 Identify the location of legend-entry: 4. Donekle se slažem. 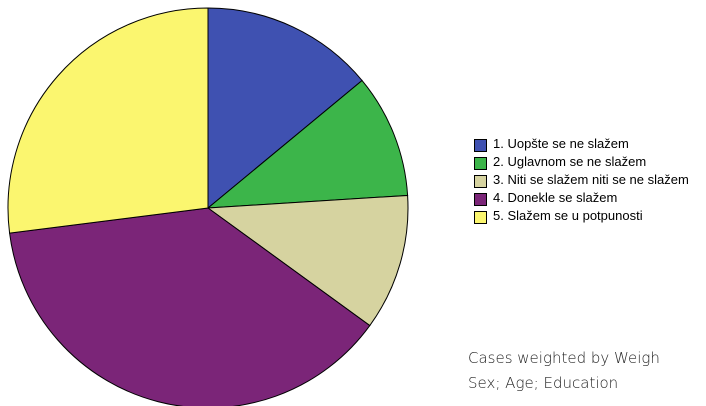
(590, 198).